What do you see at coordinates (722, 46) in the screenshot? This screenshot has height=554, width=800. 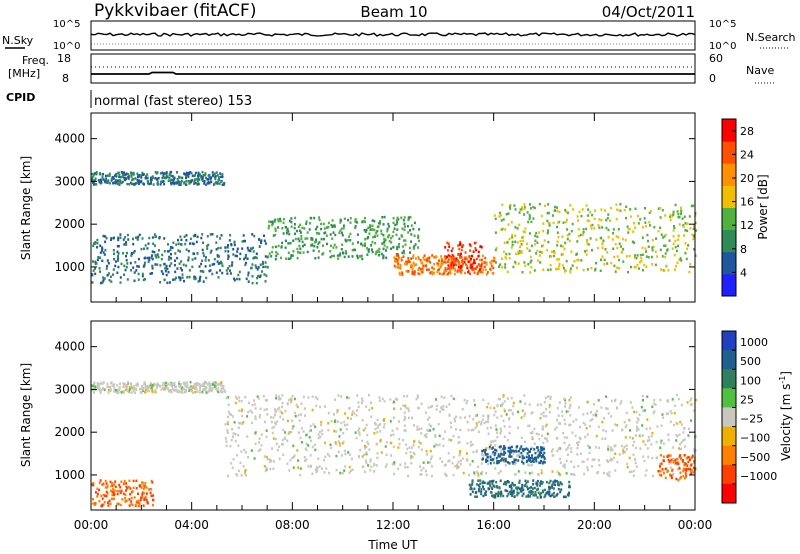 I see `noise-right-tick-low: 10^0` at bounding box center [722, 46].